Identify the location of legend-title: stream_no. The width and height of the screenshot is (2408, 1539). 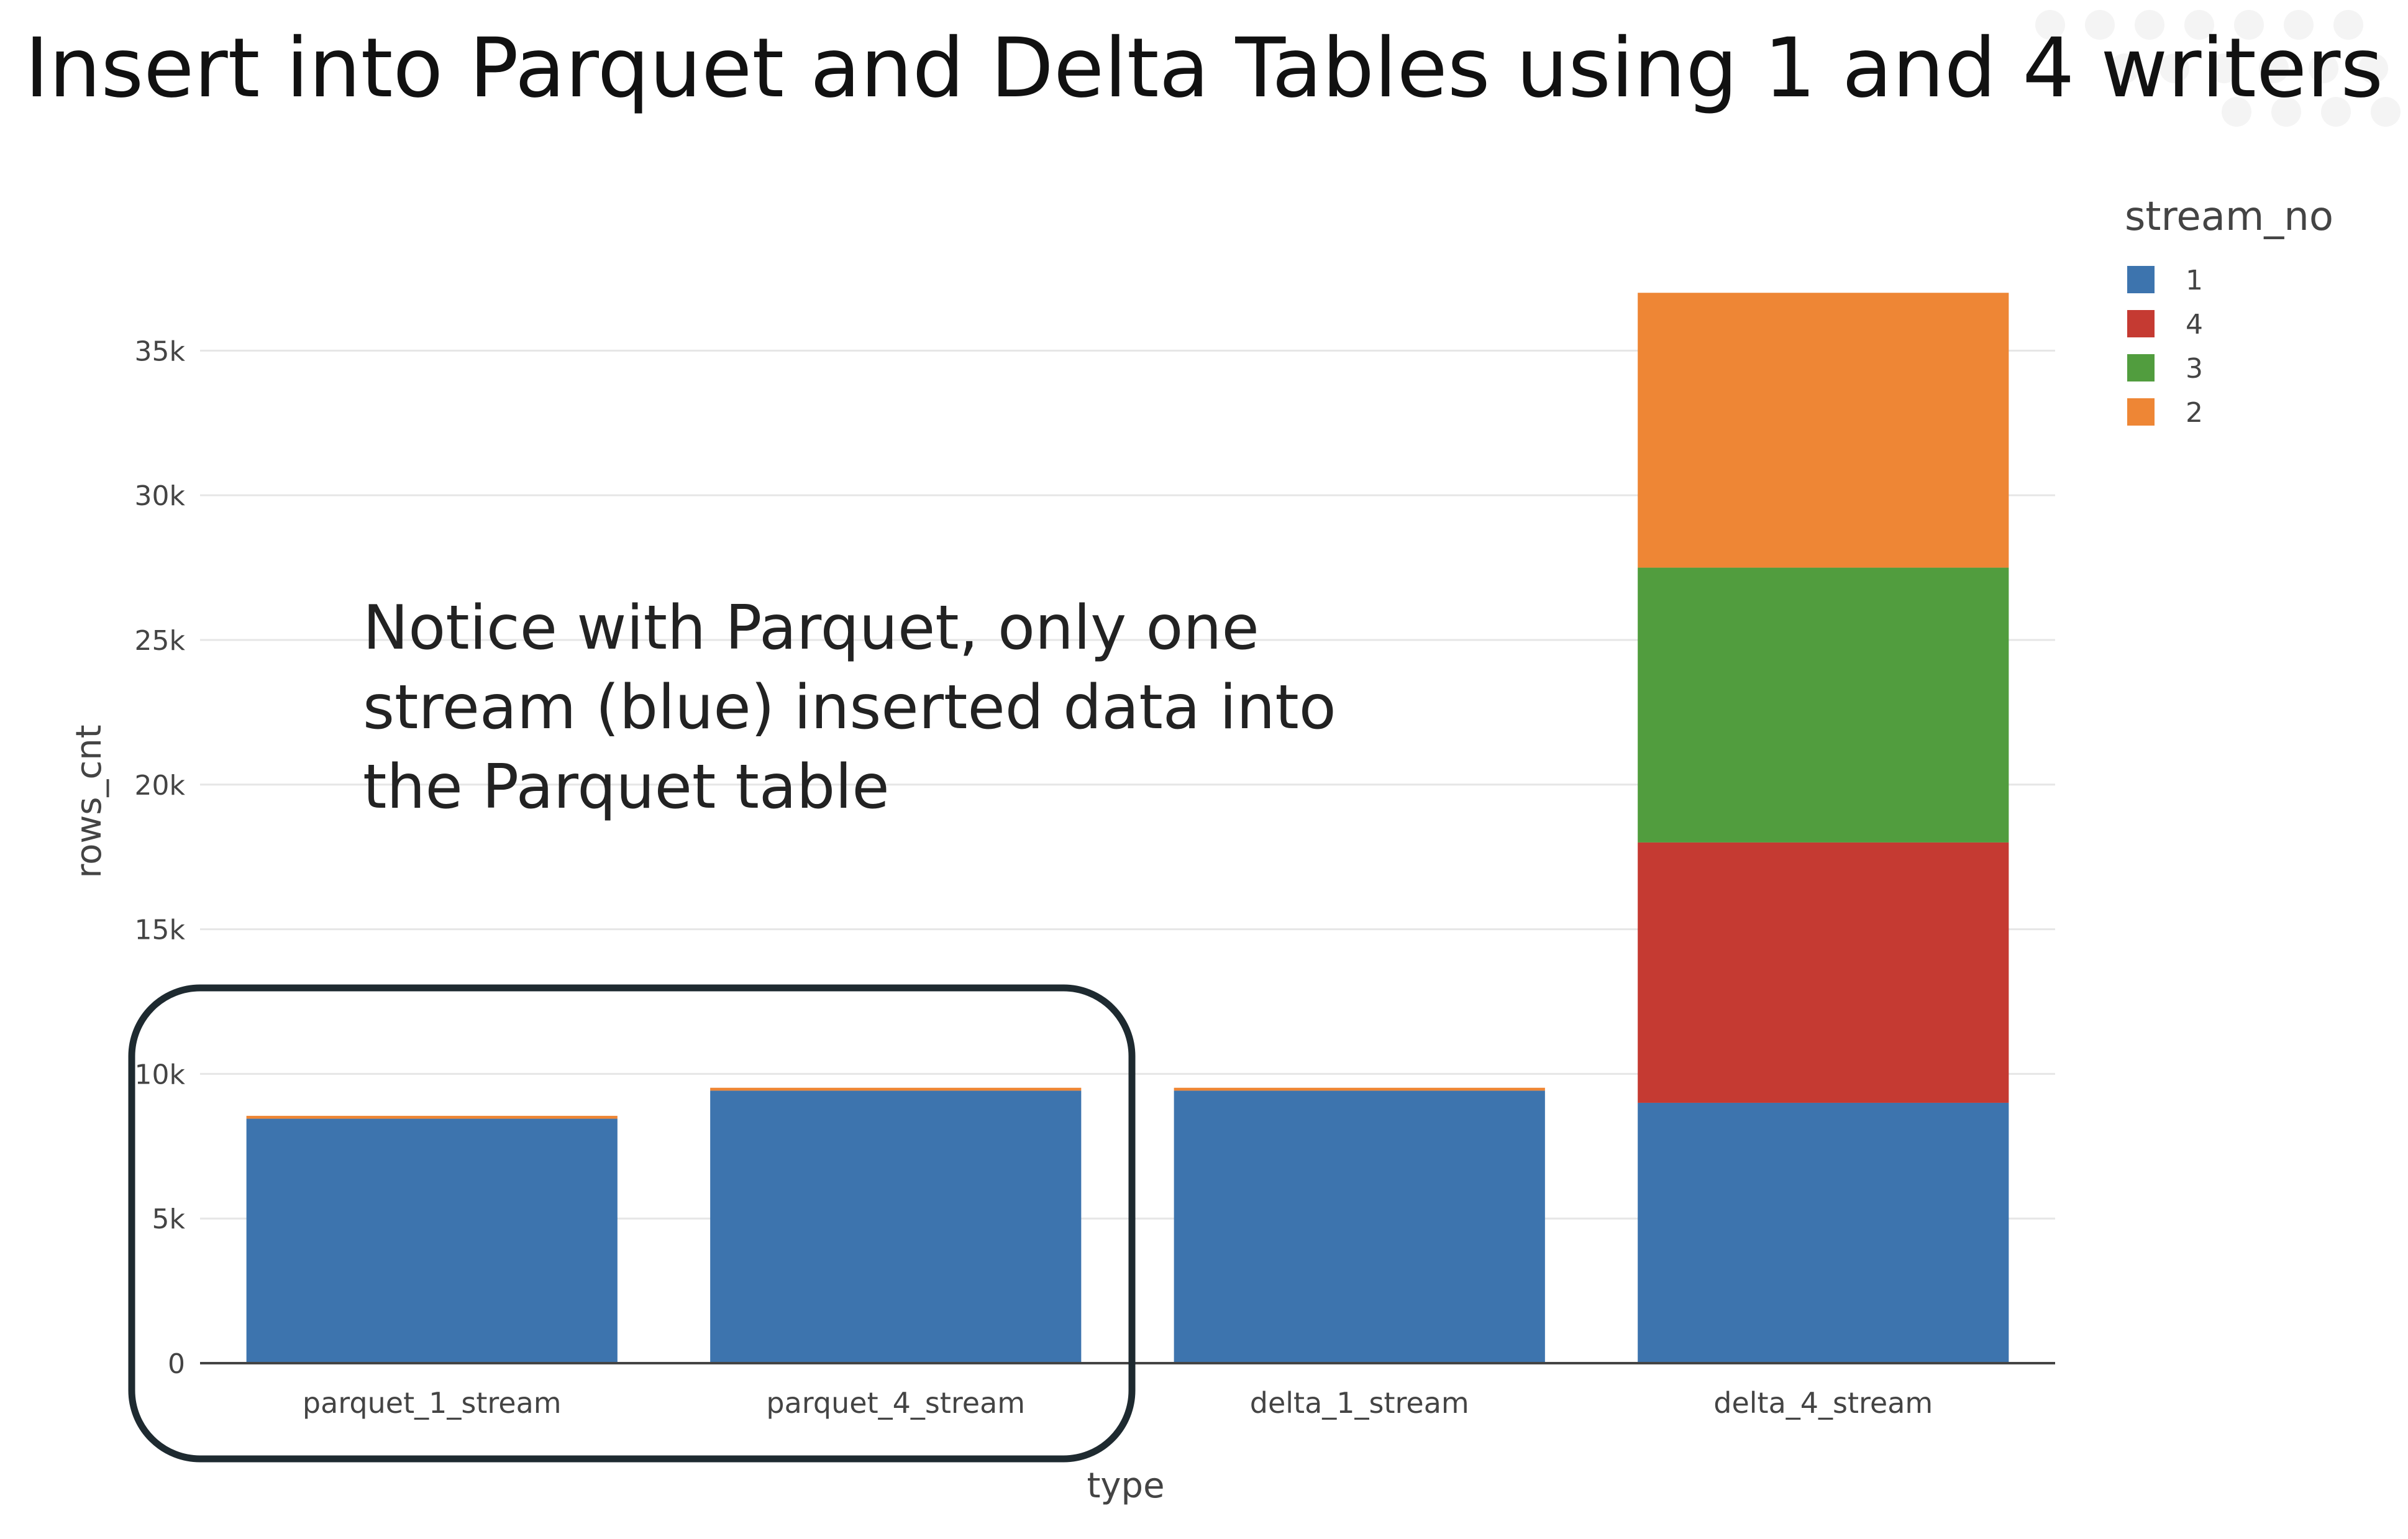
(2229, 217).